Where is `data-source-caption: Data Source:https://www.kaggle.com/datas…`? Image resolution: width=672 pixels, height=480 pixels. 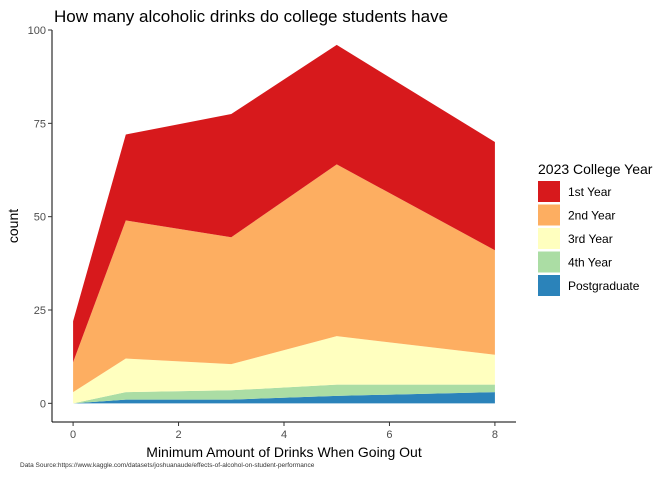
data-source-caption: Data Source:https://www.kaggle.com/datas… is located at coordinates (167, 465).